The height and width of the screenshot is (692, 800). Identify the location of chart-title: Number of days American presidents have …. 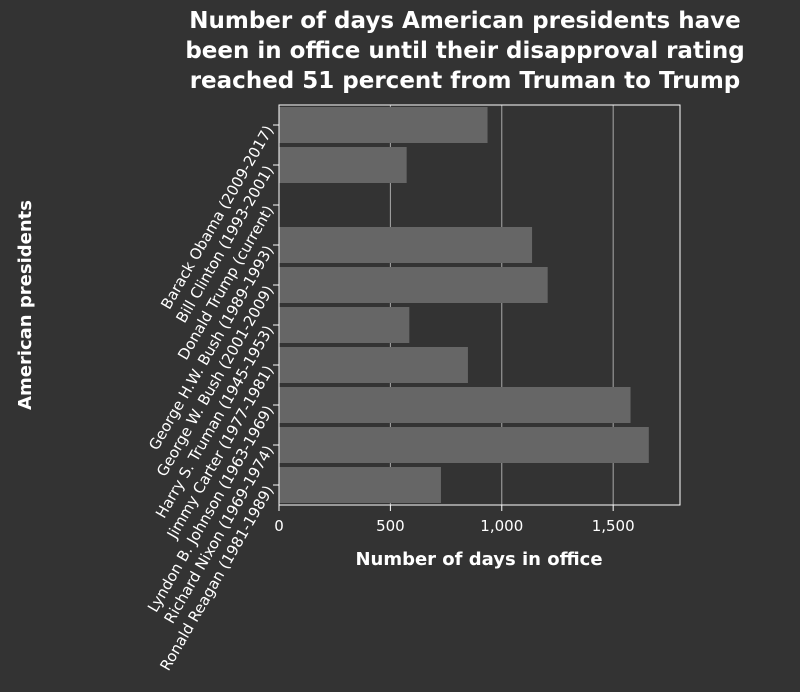
(464, 51).